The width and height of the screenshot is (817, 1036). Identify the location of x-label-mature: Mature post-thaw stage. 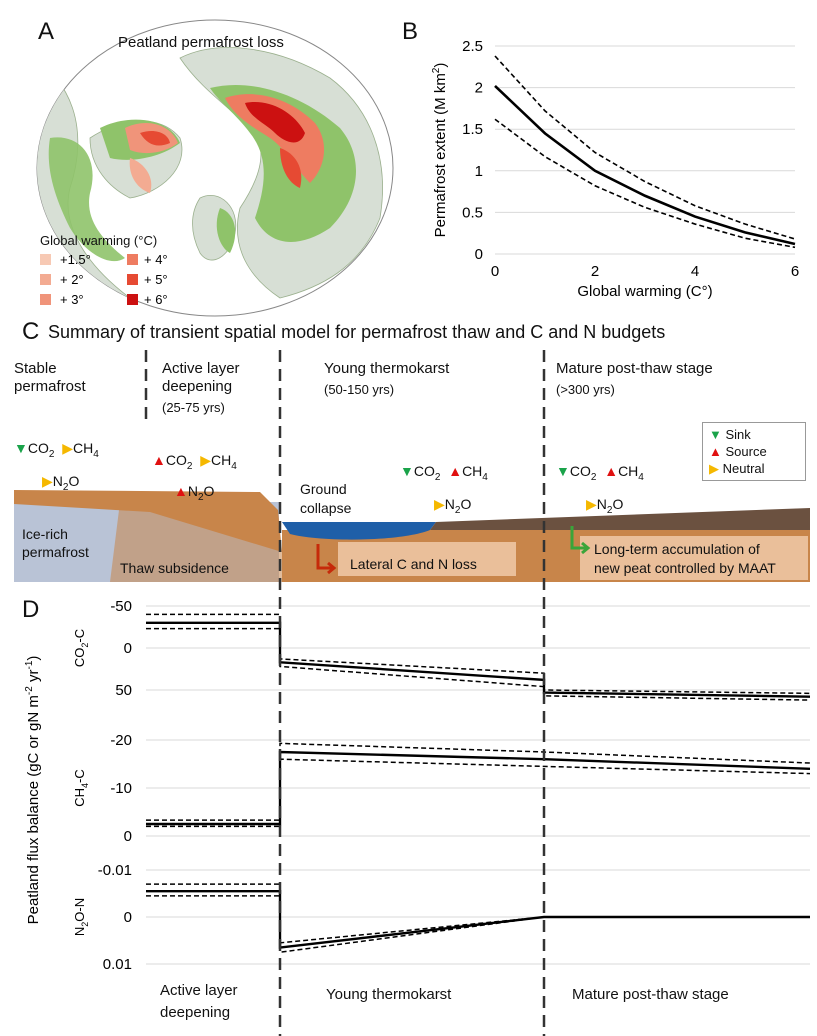
(650, 994).